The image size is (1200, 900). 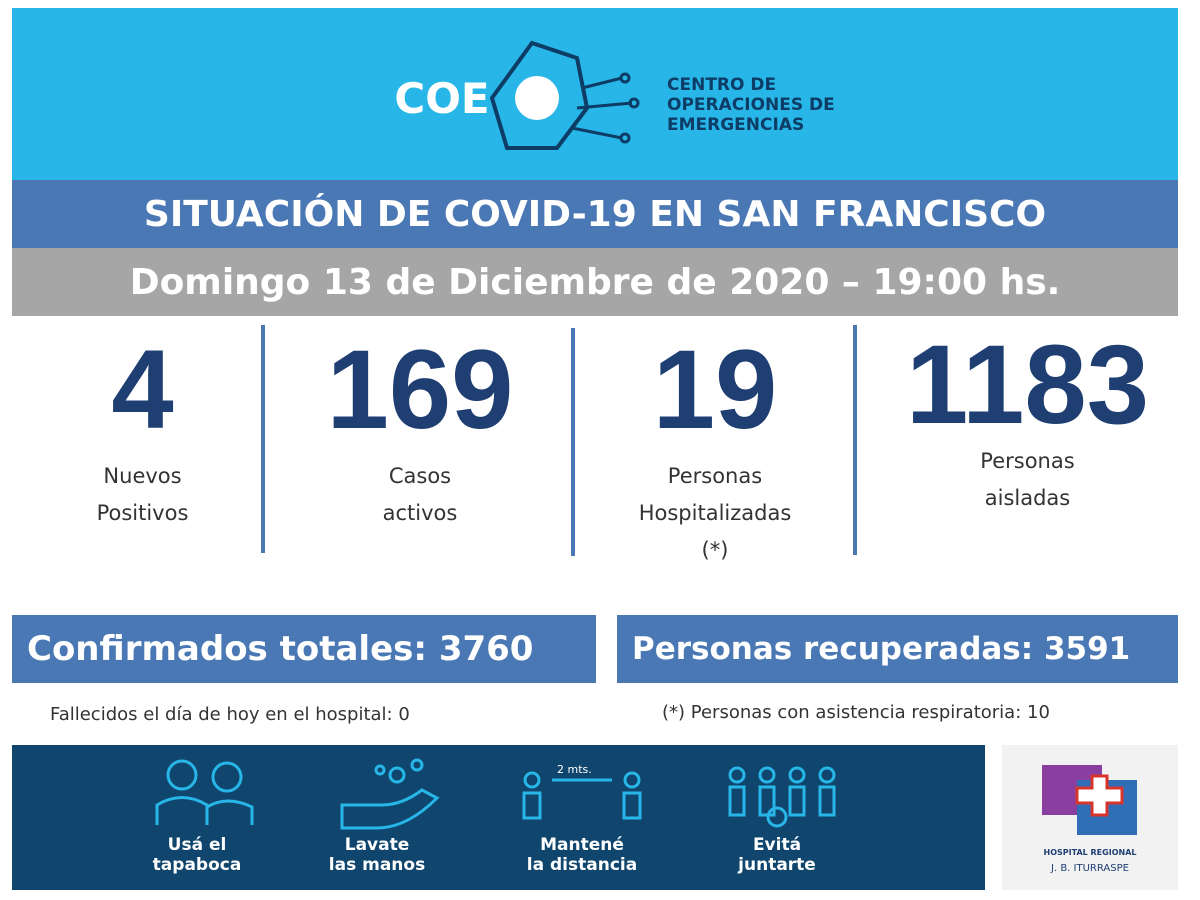 I want to click on org-line: EMERGENCIAS, so click(x=735, y=125).